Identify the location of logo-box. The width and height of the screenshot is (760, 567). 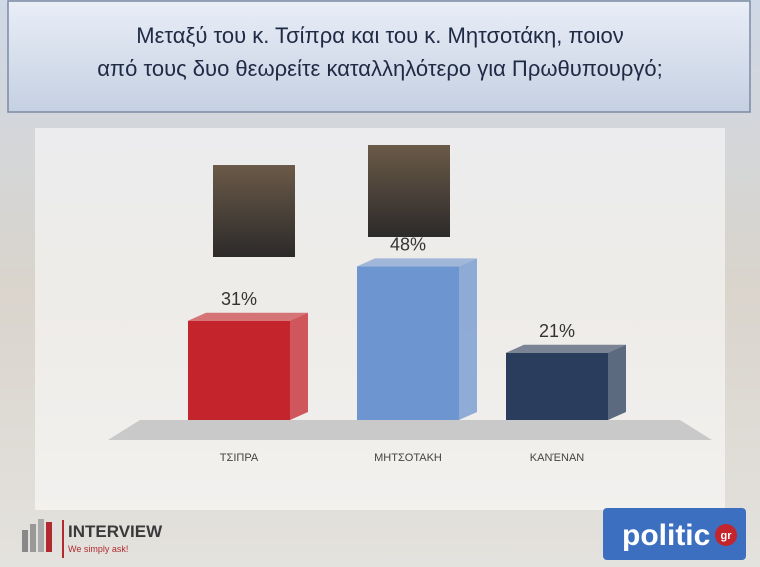
(674, 534).